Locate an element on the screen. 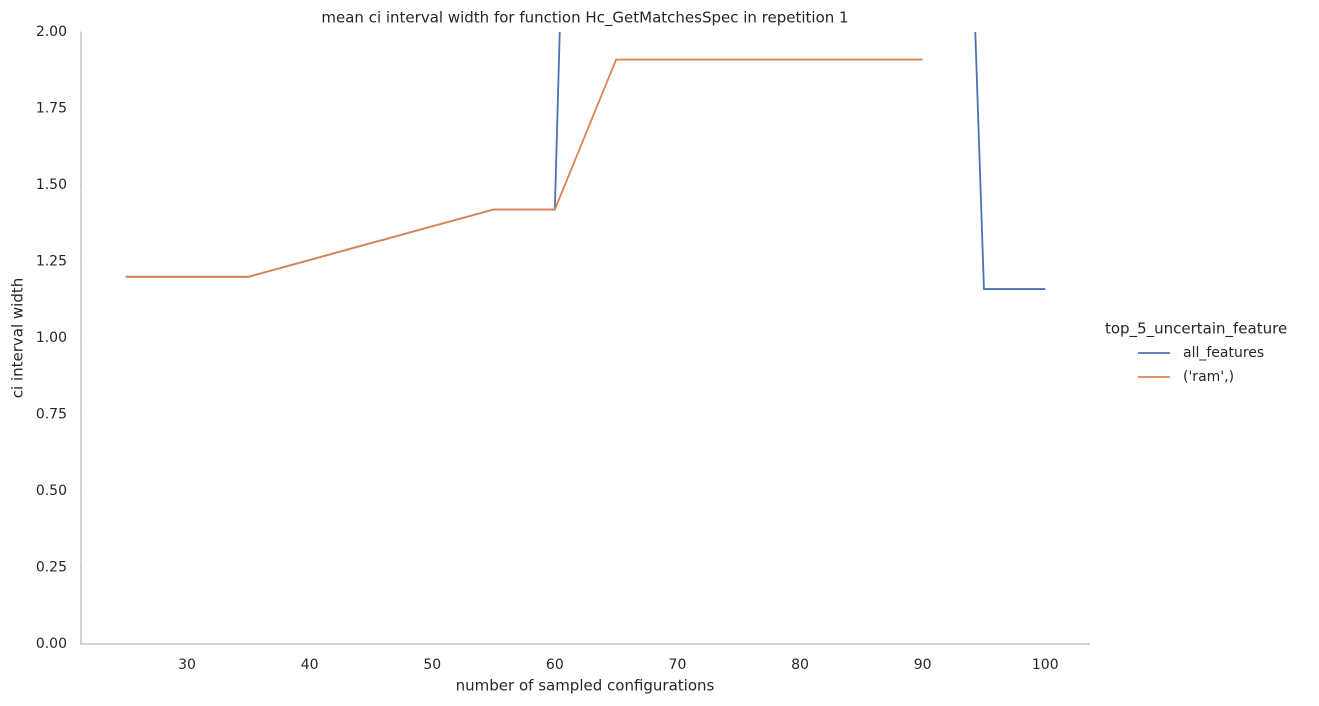  y-tick-label: 2.00 is located at coordinates (51, 32).